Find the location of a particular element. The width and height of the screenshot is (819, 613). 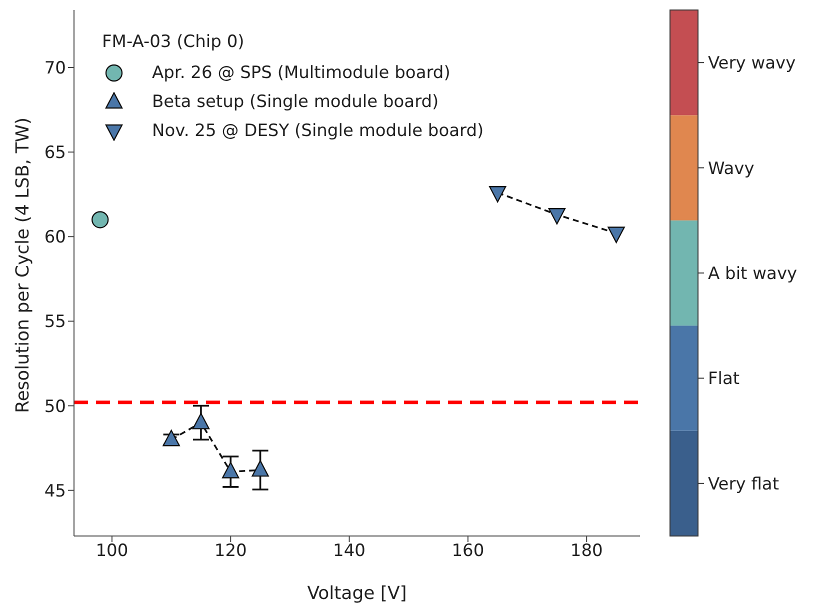

x-tick-label: 120 is located at coordinates (230, 551).